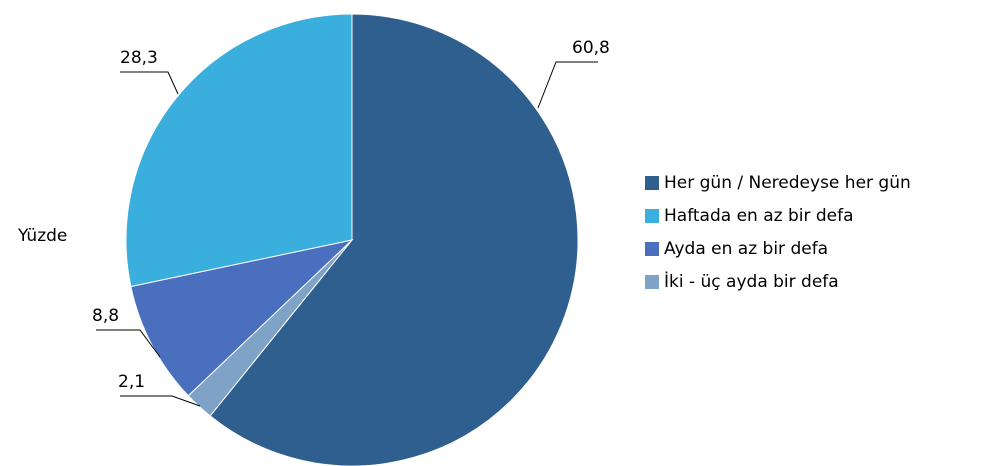 The height and width of the screenshot is (466, 983). I want to click on legend-label: İki - üç ayda bir defa, so click(751, 281).